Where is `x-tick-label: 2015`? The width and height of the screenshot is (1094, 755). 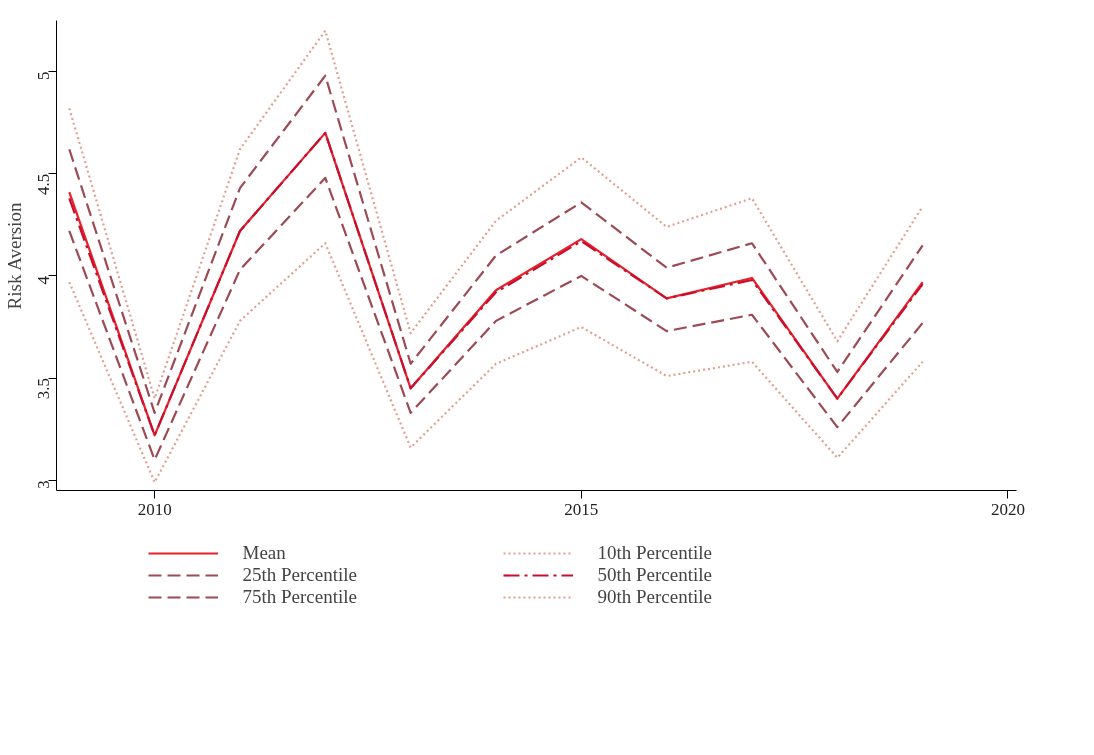 x-tick-label: 2015 is located at coordinates (581, 509).